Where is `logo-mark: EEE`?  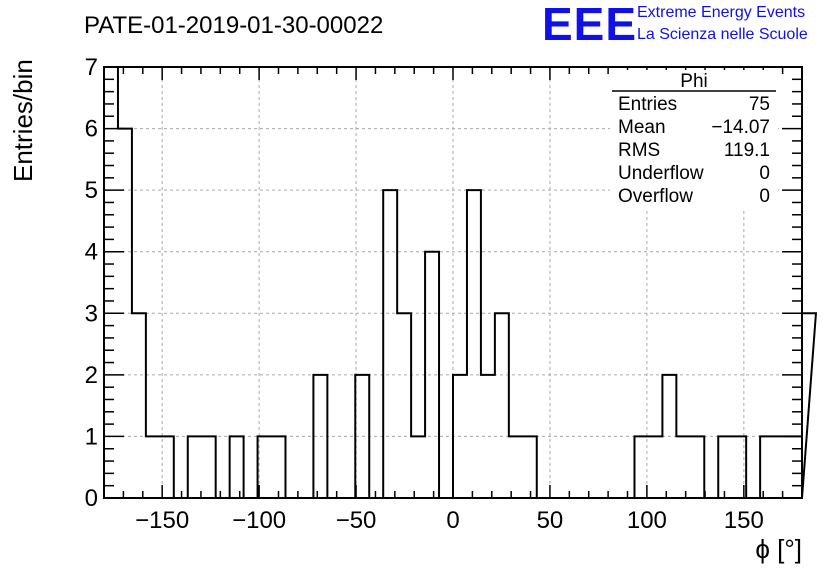 logo-mark: EEE is located at coordinates (589, 25).